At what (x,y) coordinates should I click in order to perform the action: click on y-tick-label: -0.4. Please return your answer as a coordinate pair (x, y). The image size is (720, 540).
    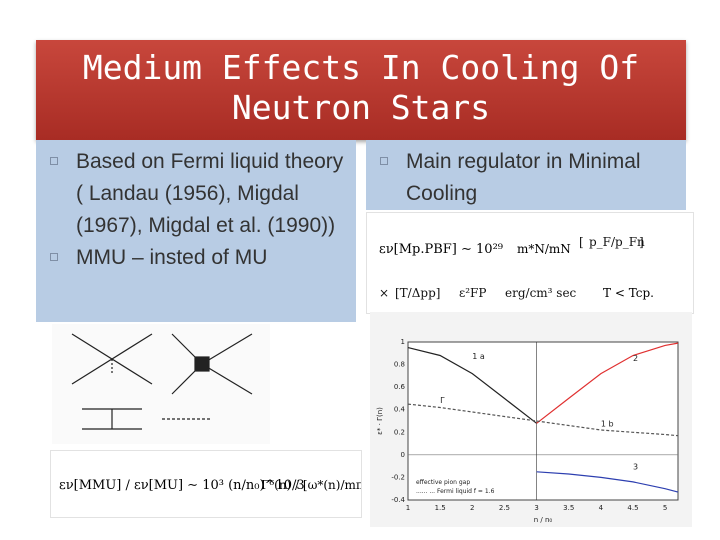
    Looking at the image, I should click on (398, 500).